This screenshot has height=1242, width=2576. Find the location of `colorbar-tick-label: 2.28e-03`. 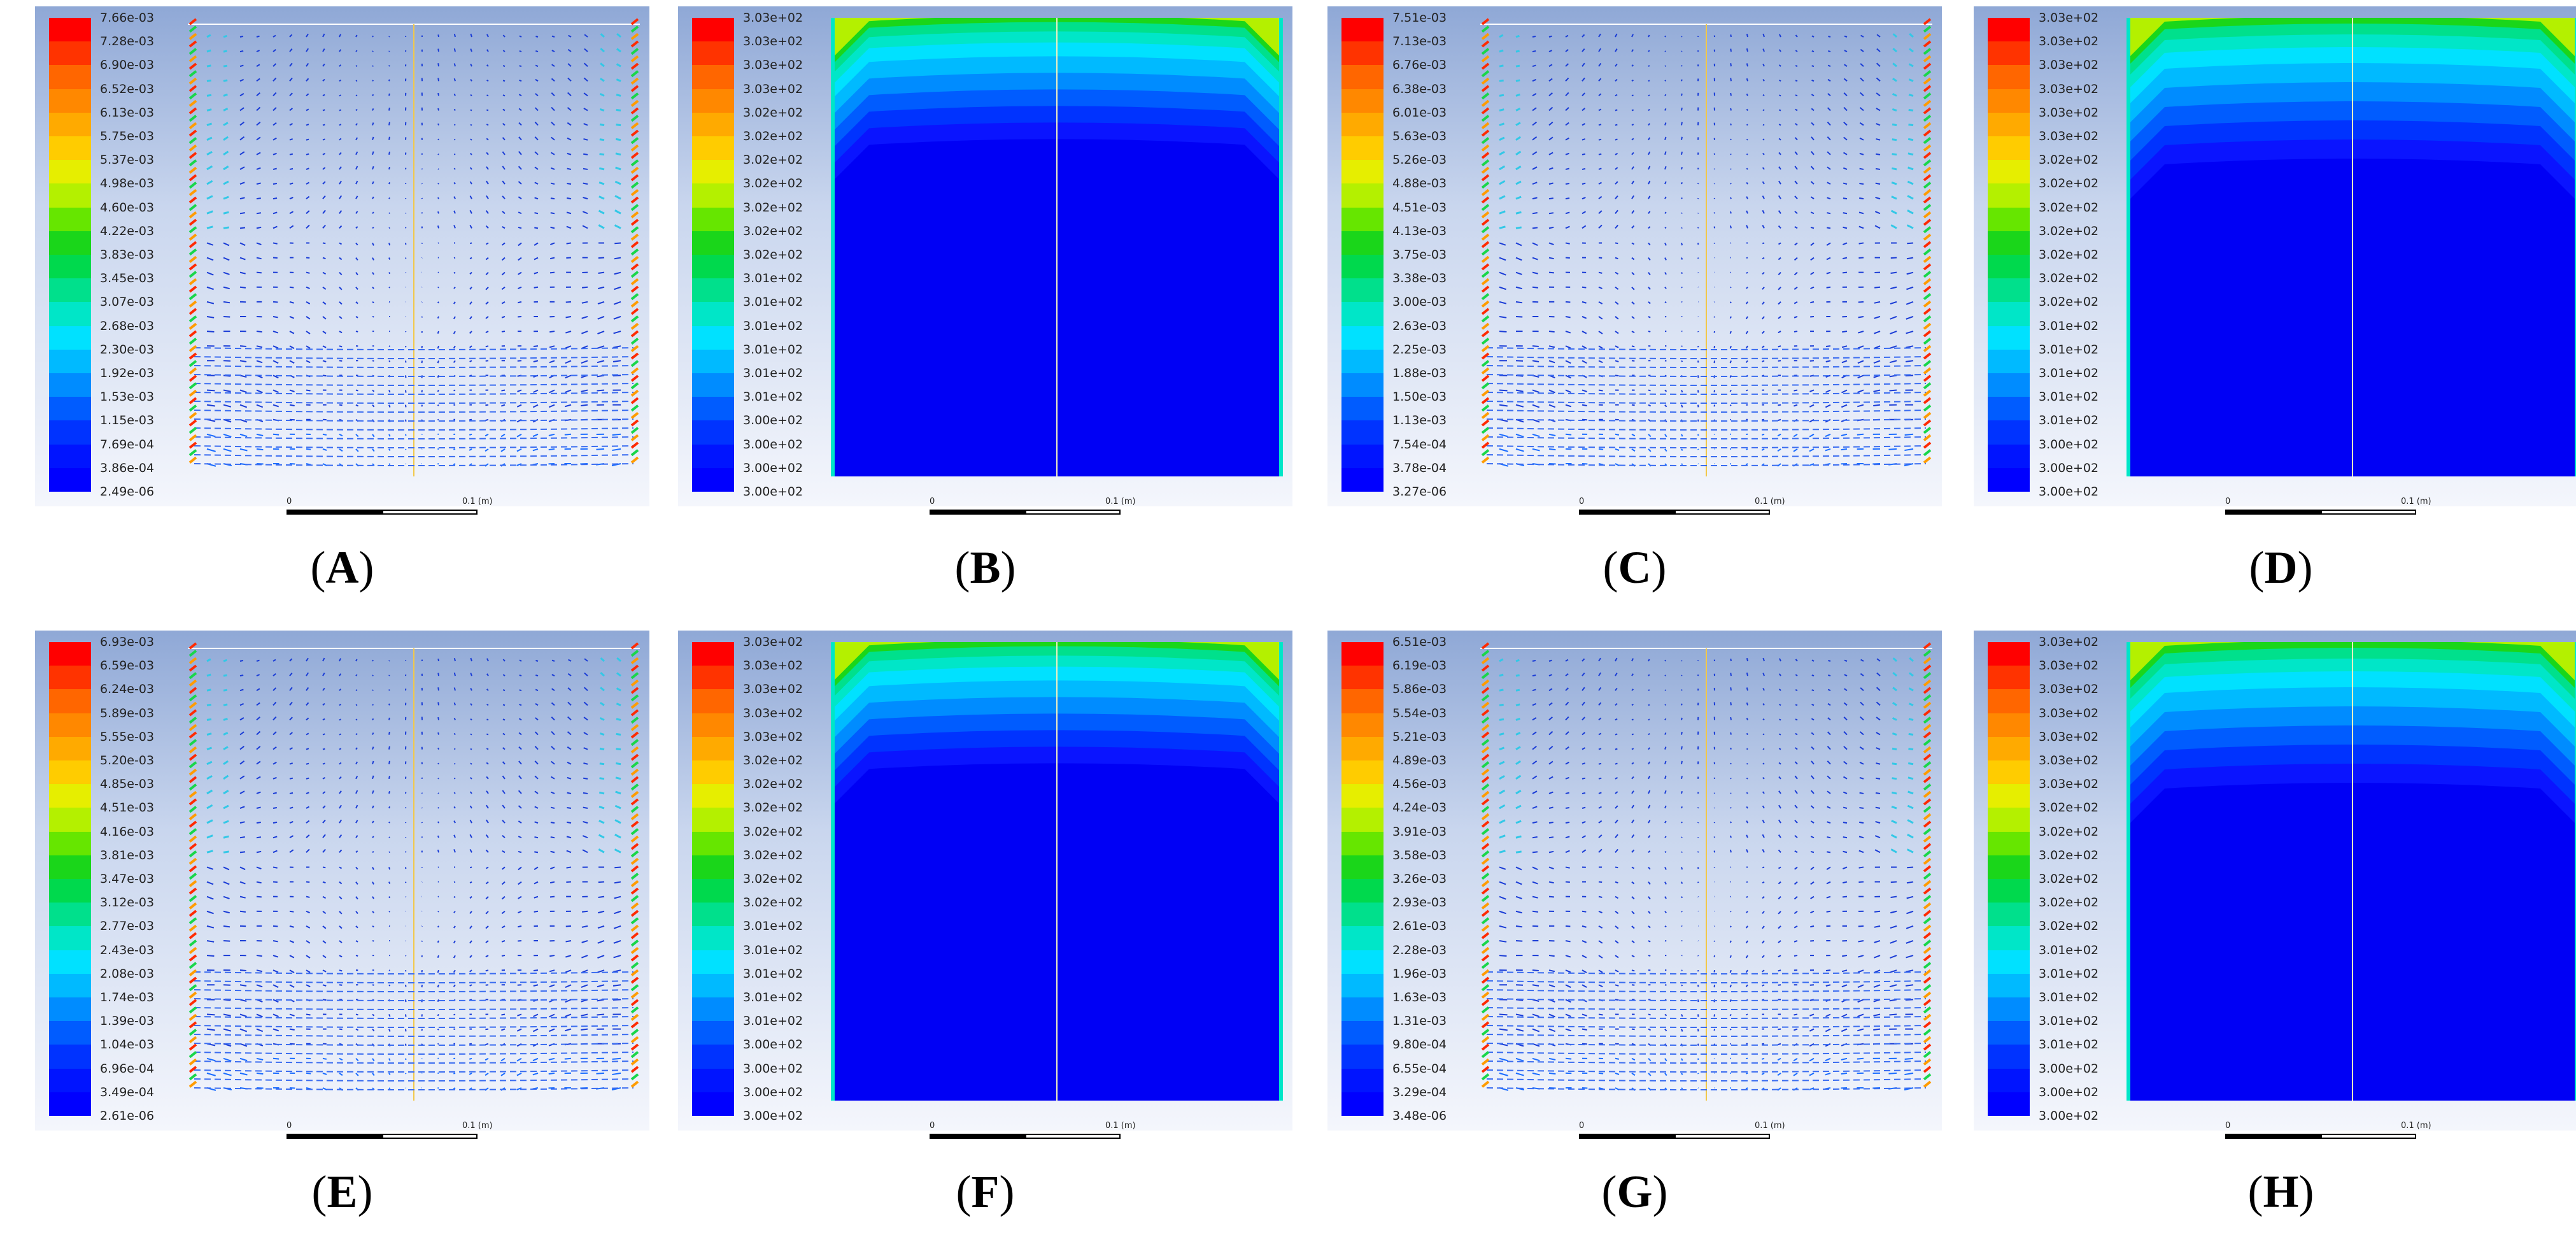

colorbar-tick-label: 2.28e-03 is located at coordinates (1443, 950).